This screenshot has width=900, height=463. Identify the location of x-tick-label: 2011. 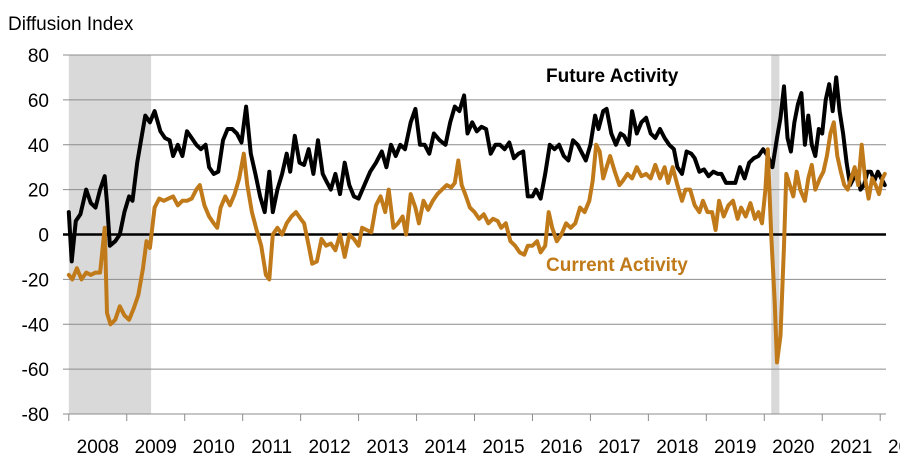
(271, 447).